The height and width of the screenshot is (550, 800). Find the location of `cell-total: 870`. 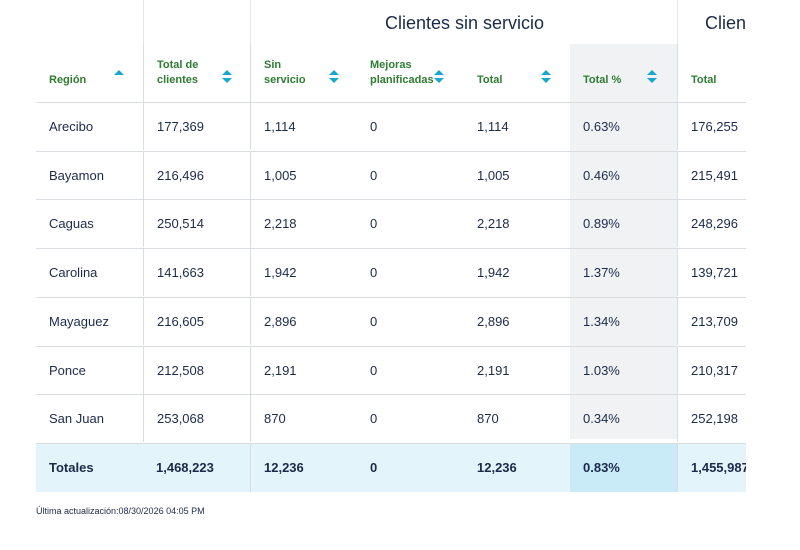

cell-total: 870 is located at coordinates (488, 419).